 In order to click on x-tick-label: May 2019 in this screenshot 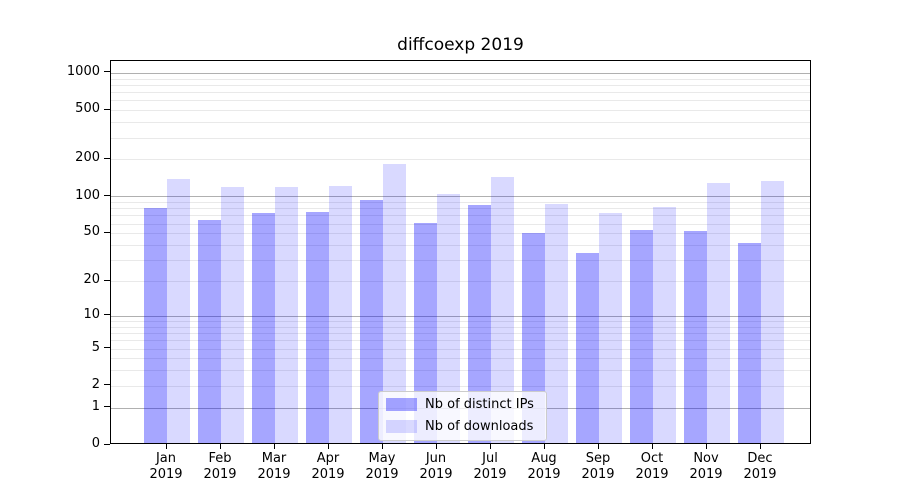, I will do `click(382, 467)`.